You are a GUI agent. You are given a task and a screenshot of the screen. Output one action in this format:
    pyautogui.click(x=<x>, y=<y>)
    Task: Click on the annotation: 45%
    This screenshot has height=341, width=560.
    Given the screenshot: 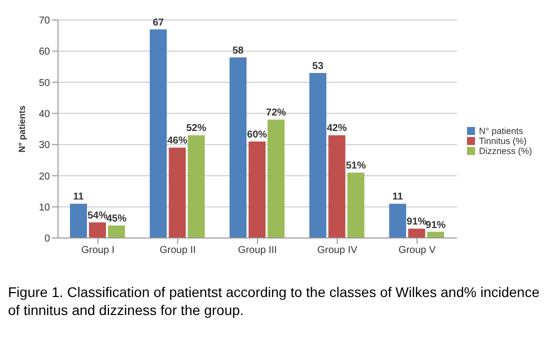 What is the action you would take?
    pyautogui.click(x=116, y=219)
    